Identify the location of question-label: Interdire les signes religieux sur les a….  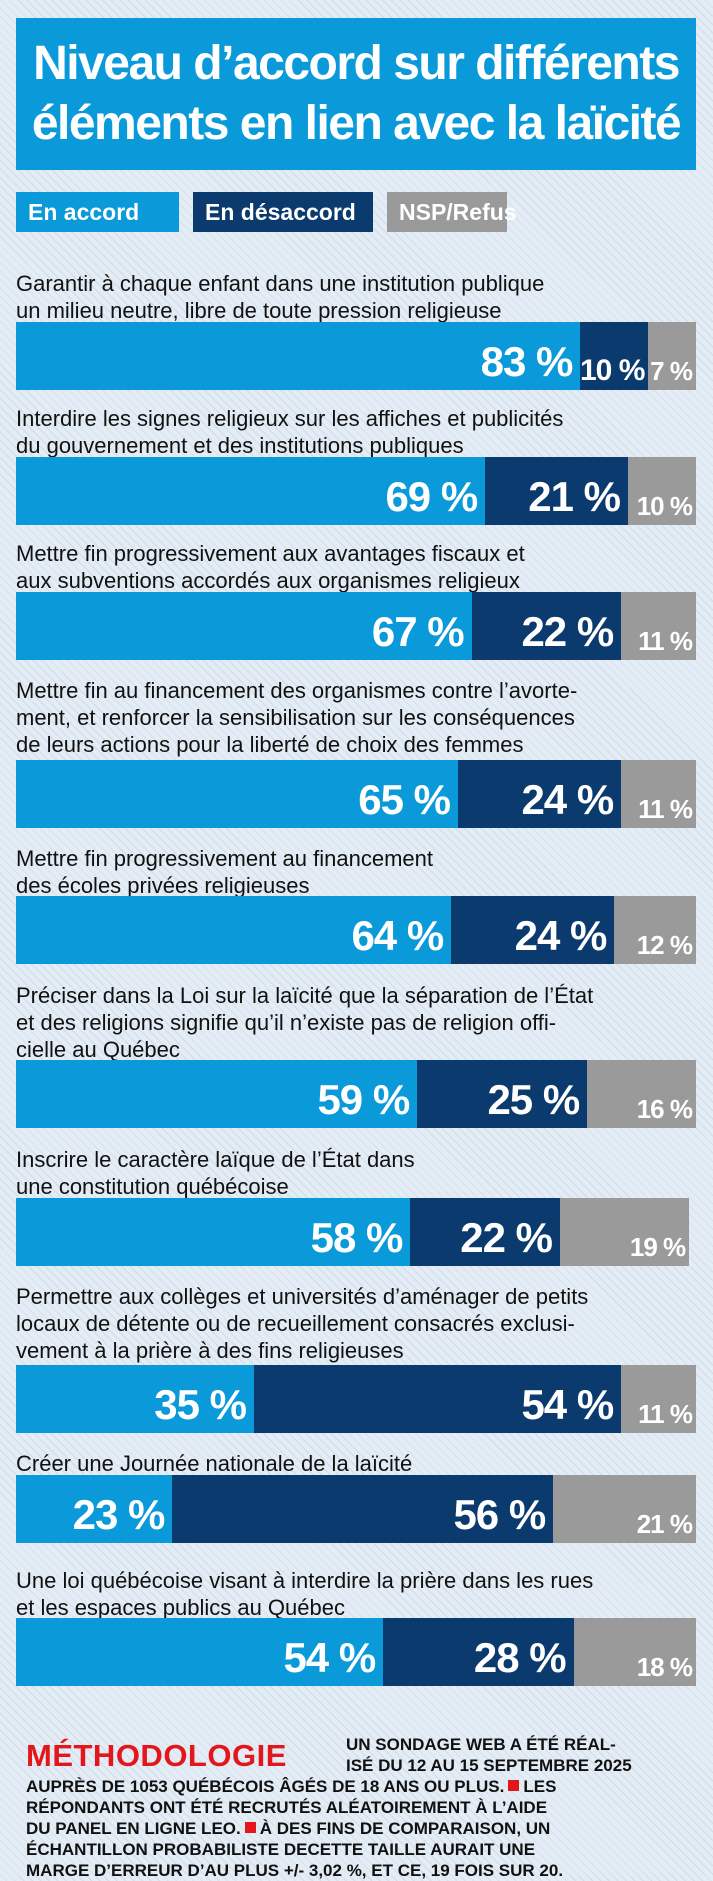
(356, 432).